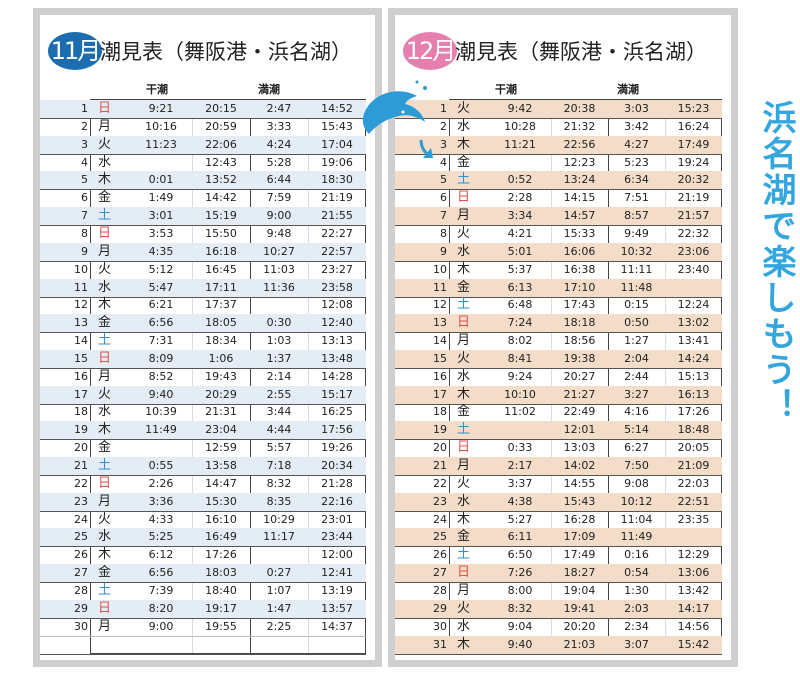 This screenshot has height=675, width=800. Describe the element at coordinates (203, 163) in the screenshot. I see `table-row: 4 水 12:43 5:28 19:06` at that location.